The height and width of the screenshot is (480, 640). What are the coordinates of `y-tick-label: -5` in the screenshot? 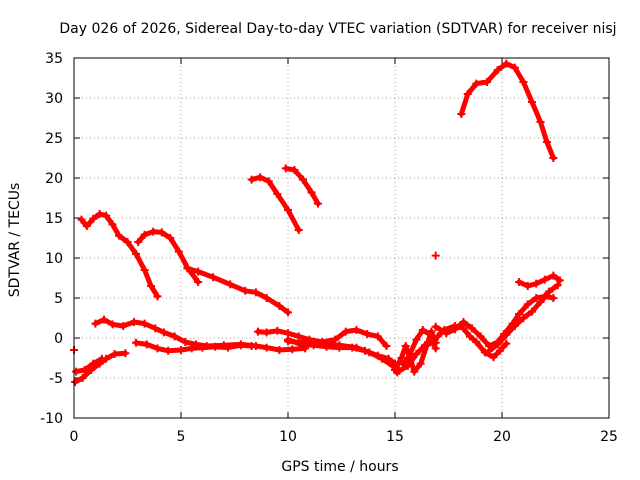 It's located at (56, 379).